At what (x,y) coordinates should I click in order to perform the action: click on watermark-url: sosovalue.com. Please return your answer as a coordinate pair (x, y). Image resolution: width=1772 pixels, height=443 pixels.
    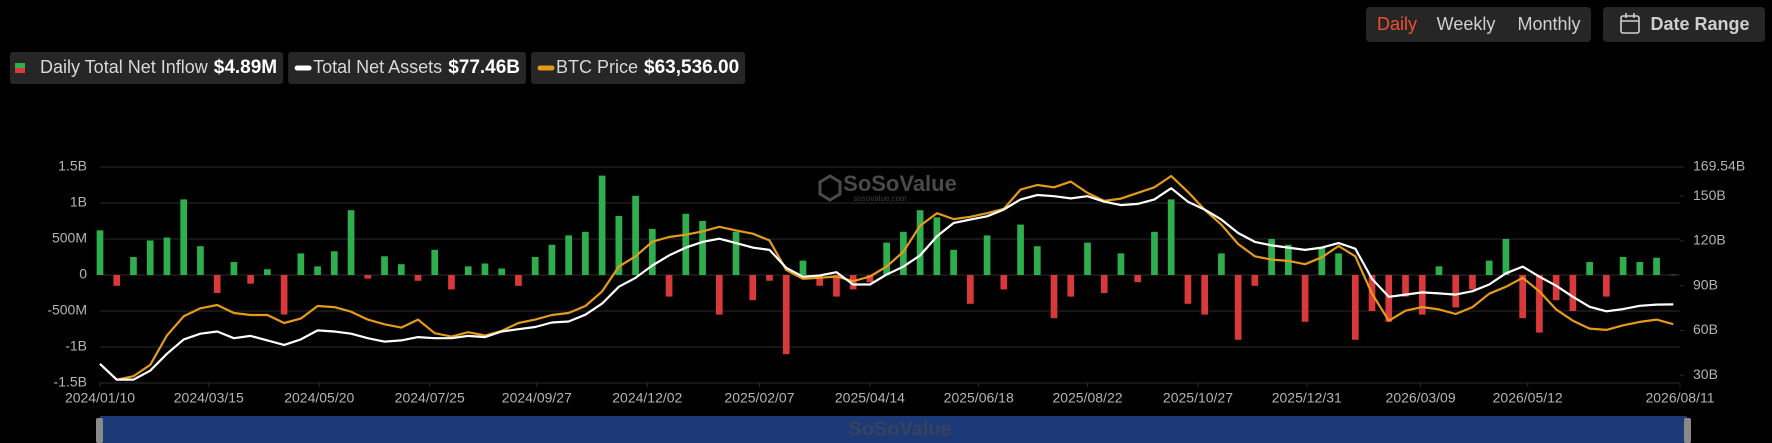
    Looking at the image, I should click on (880, 198).